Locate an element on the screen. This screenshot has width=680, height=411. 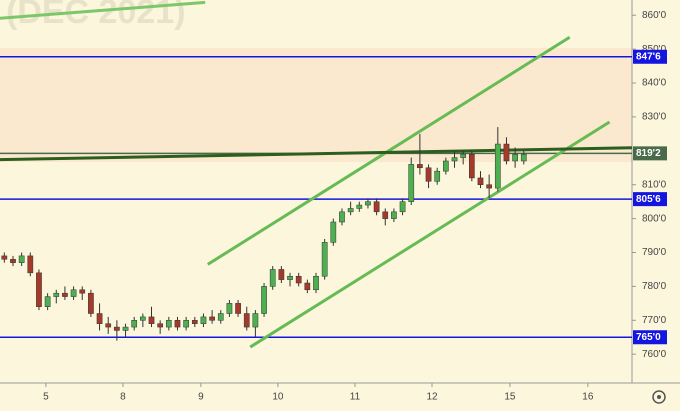
x-tick-label: 16 is located at coordinates (588, 397).